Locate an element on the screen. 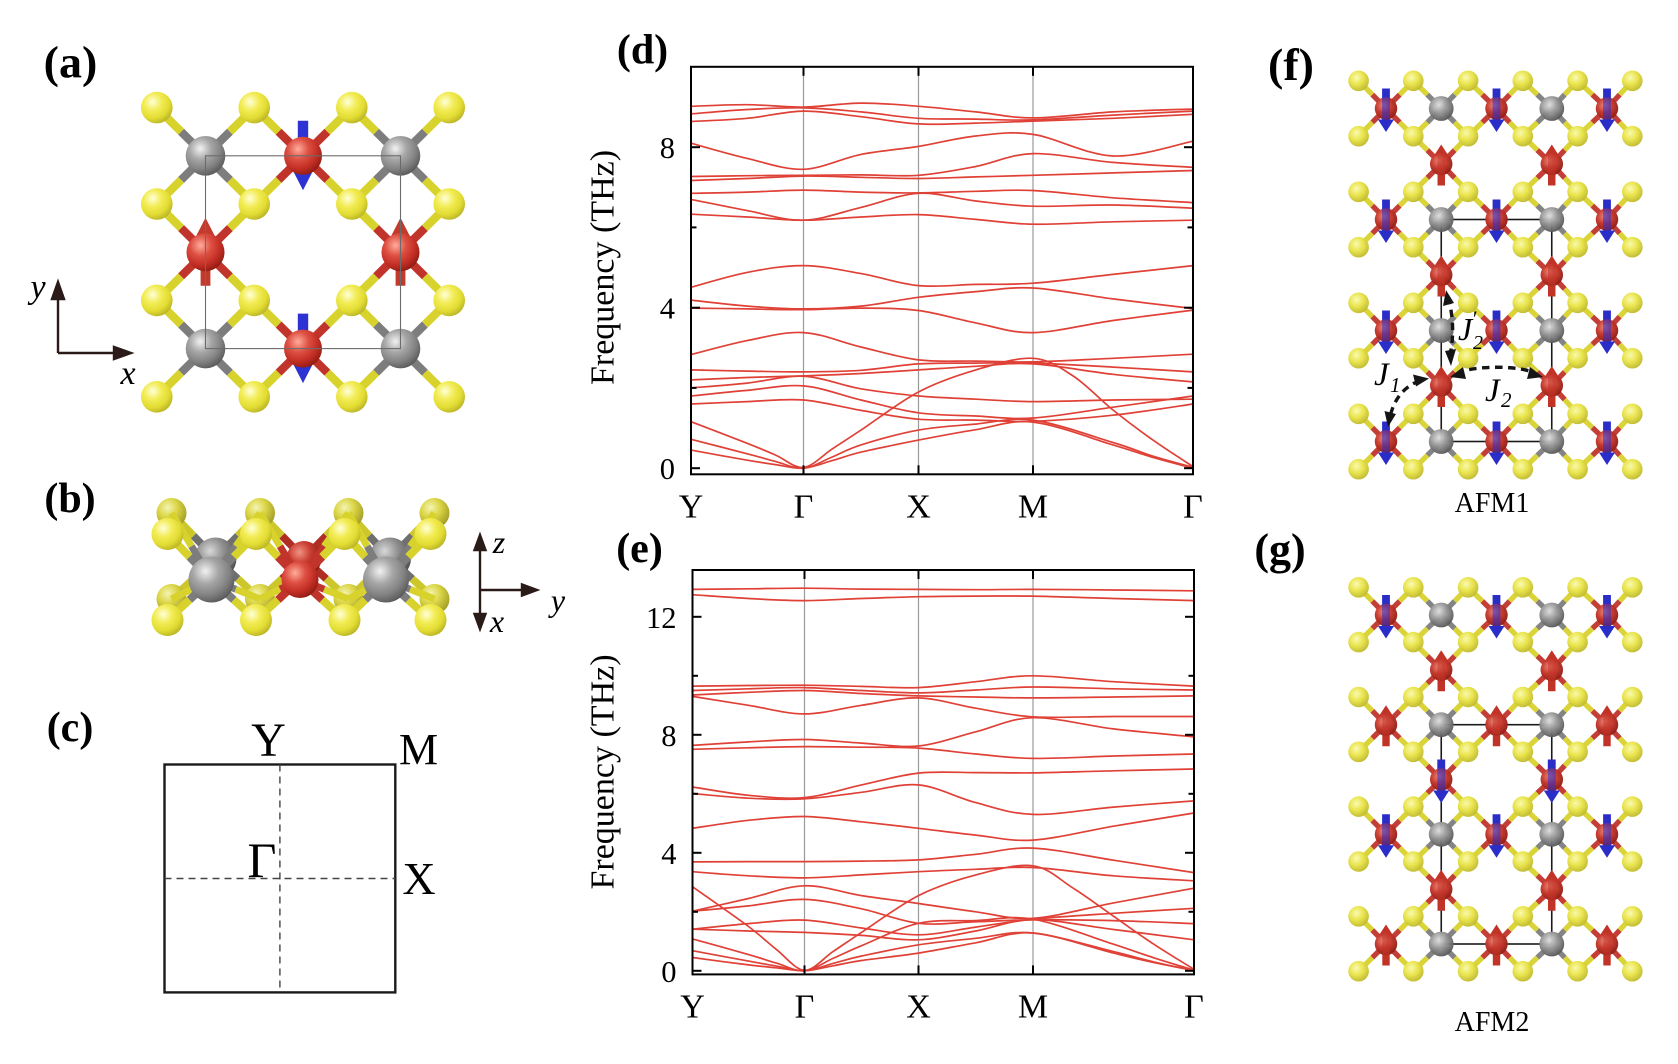 This screenshot has height=1064, width=1678. svg-text: (c) is located at coordinates (70, 728).